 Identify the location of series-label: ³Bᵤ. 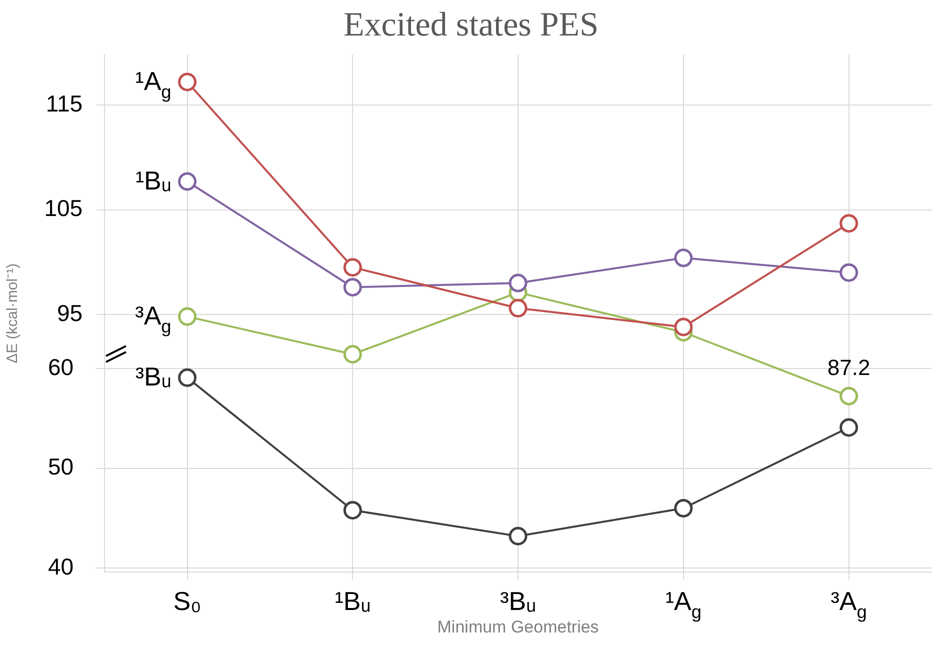
(153, 377).